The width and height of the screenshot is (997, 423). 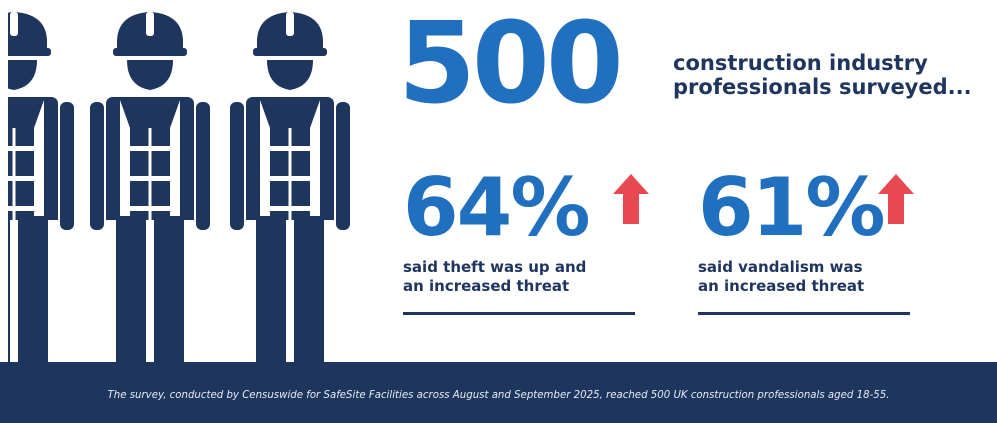 I want to click on stat-theft-caption-line-2: an increased threat, so click(x=486, y=286).